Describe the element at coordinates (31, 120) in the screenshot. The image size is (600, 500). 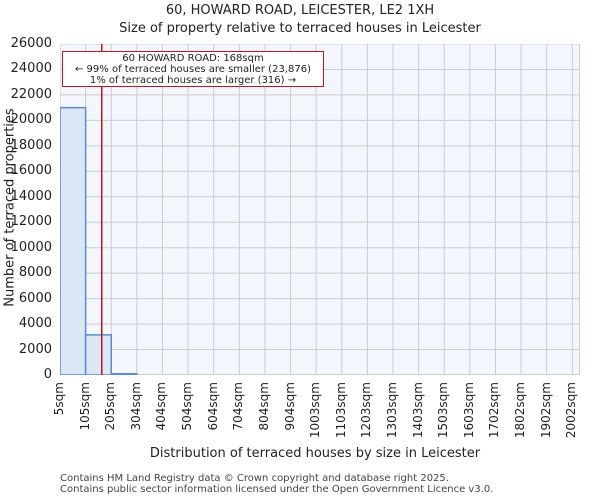
I see `y-tick-label: 20000` at that location.